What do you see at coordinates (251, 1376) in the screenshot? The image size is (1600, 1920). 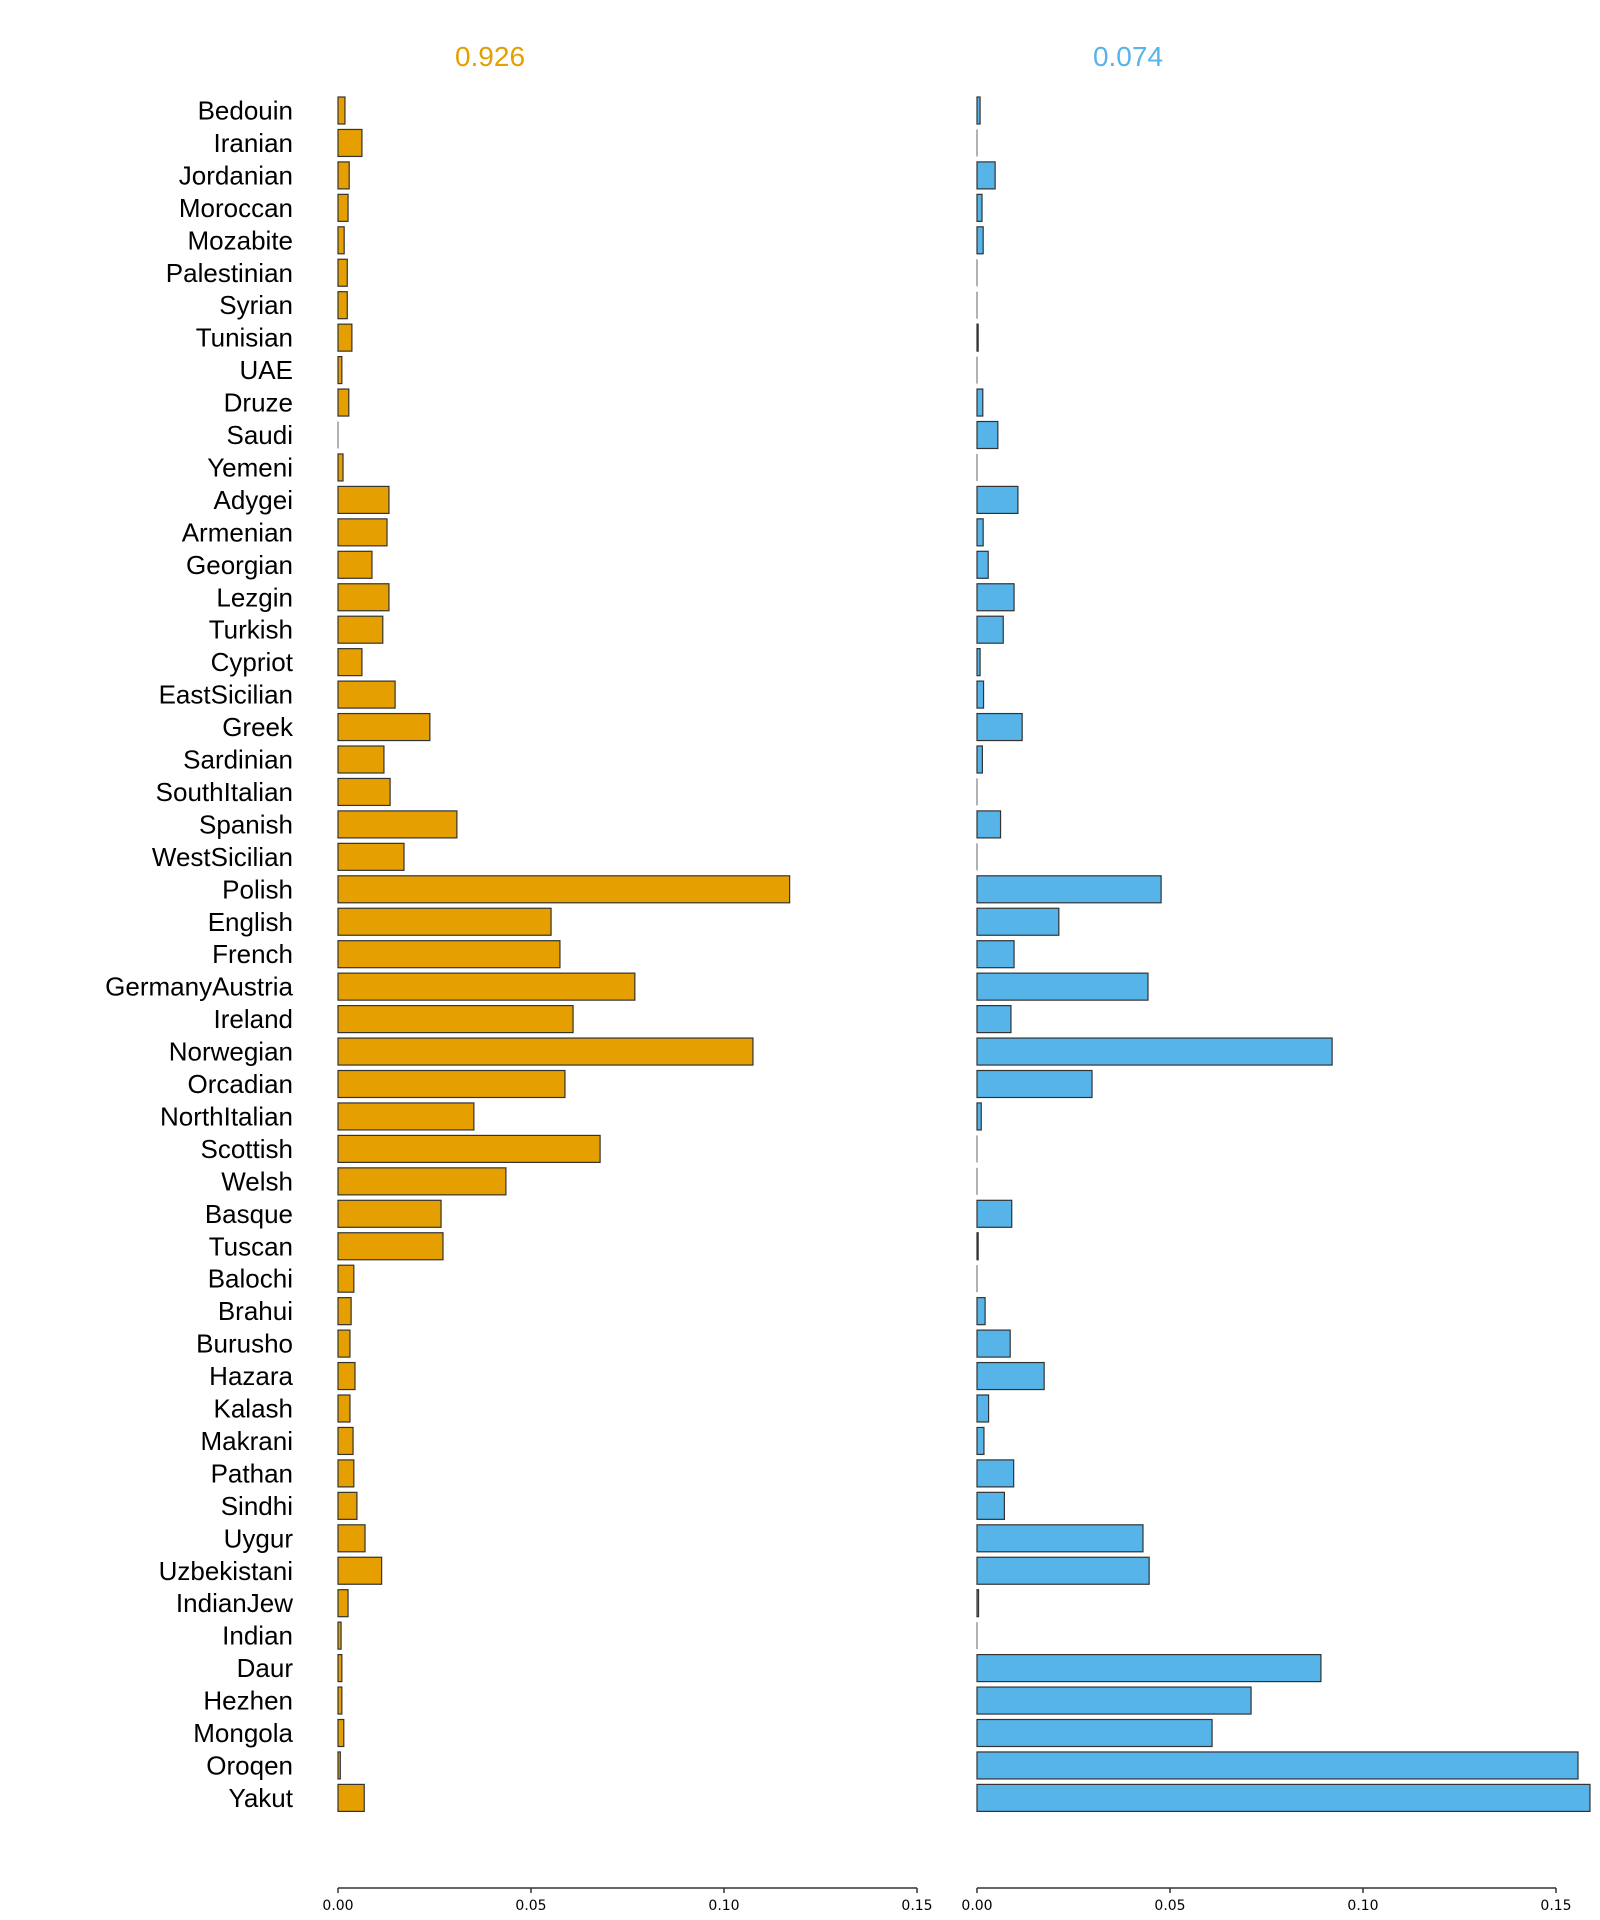 I see `category-label: Hazara` at bounding box center [251, 1376].